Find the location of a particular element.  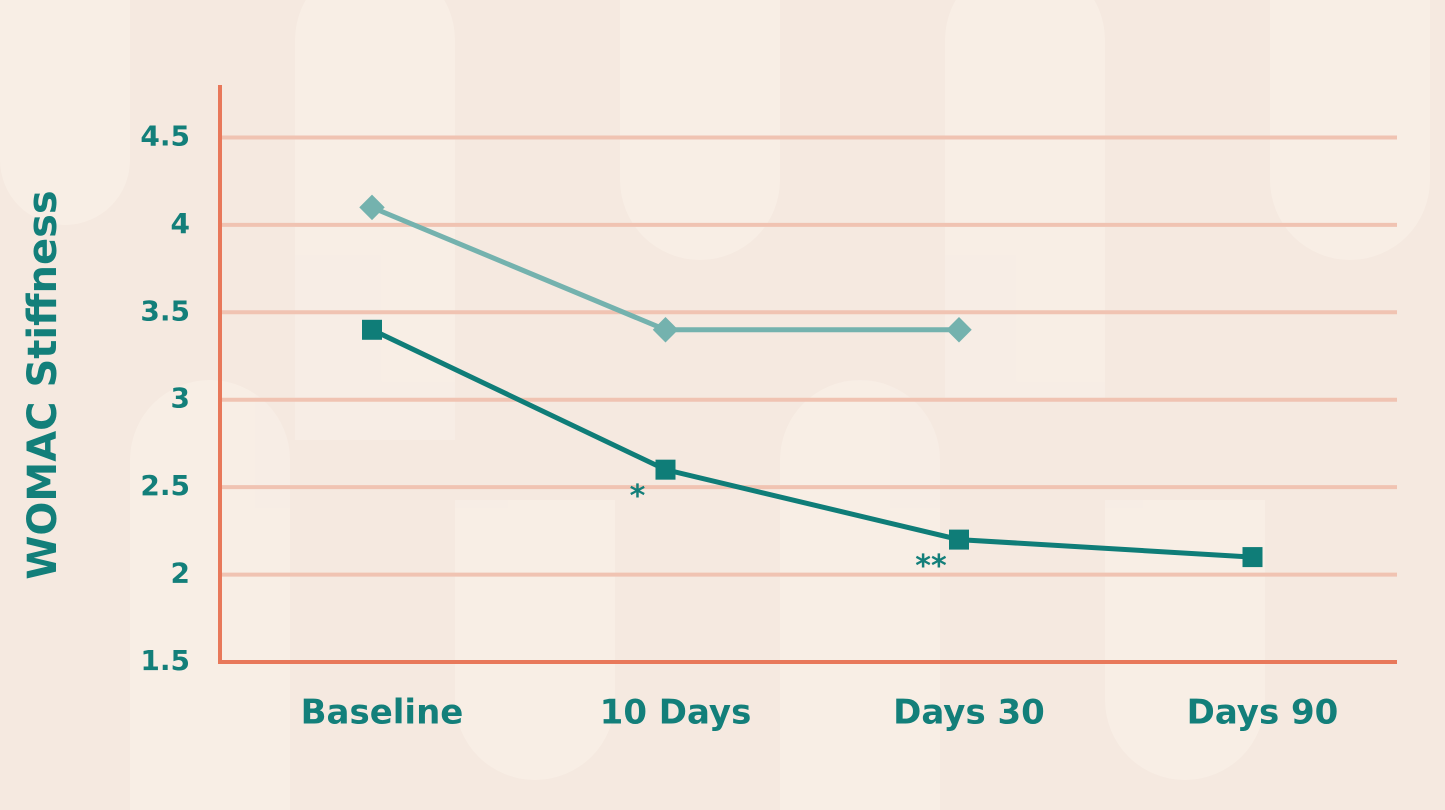

y-tick-label: 4.5 is located at coordinates (165, 135).